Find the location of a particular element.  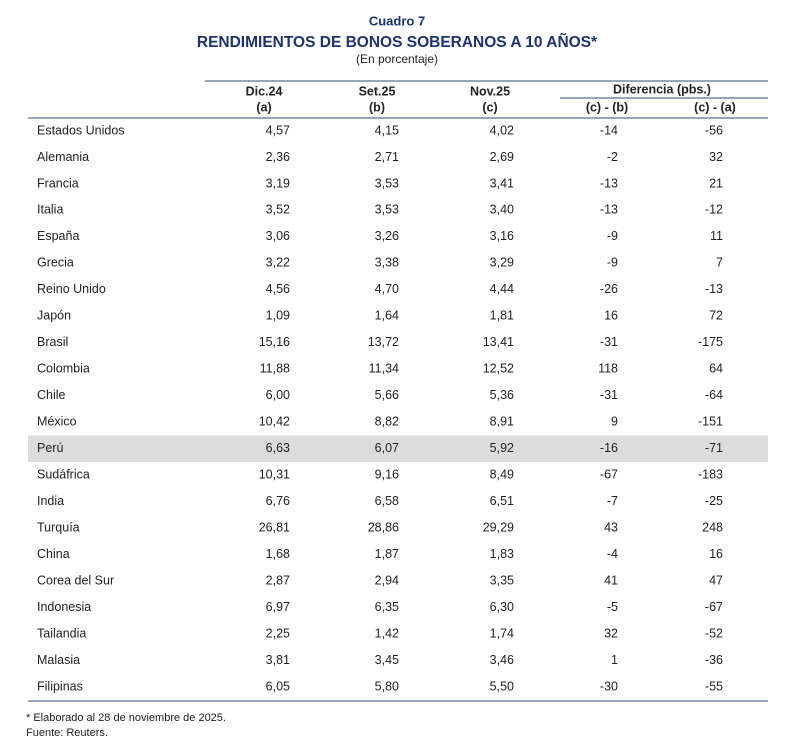

cell: 64 is located at coordinates (716, 369).